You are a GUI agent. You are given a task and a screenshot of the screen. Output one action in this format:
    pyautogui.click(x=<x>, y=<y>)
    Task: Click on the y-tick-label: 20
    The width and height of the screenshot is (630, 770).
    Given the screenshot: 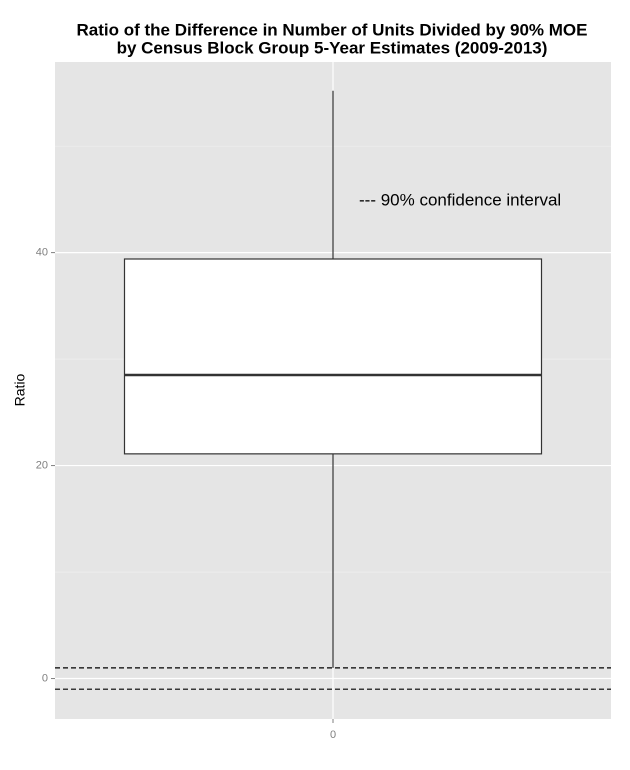 What is the action you would take?
    pyautogui.click(x=42, y=465)
    